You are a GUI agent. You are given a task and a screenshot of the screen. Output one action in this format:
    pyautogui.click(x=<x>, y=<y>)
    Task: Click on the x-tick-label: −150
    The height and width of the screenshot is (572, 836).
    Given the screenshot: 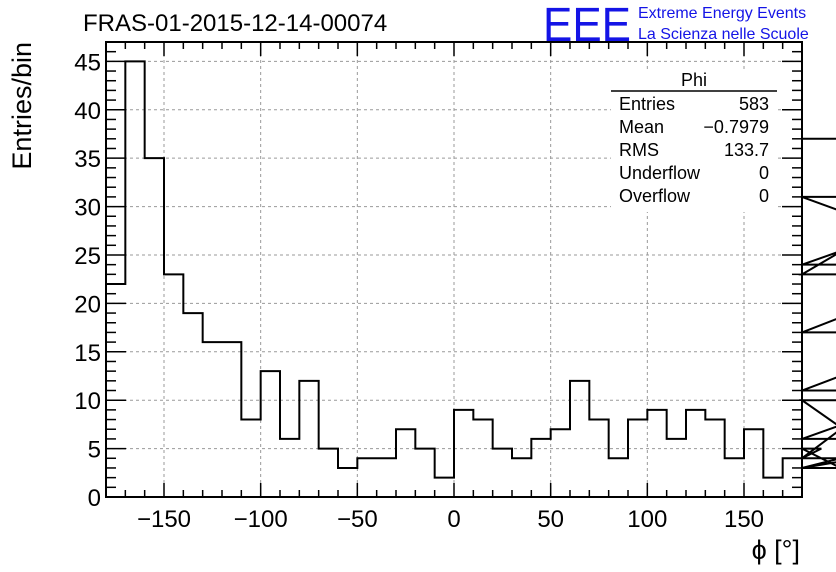 What is the action you would take?
    pyautogui.click(x=164, y=519)
    